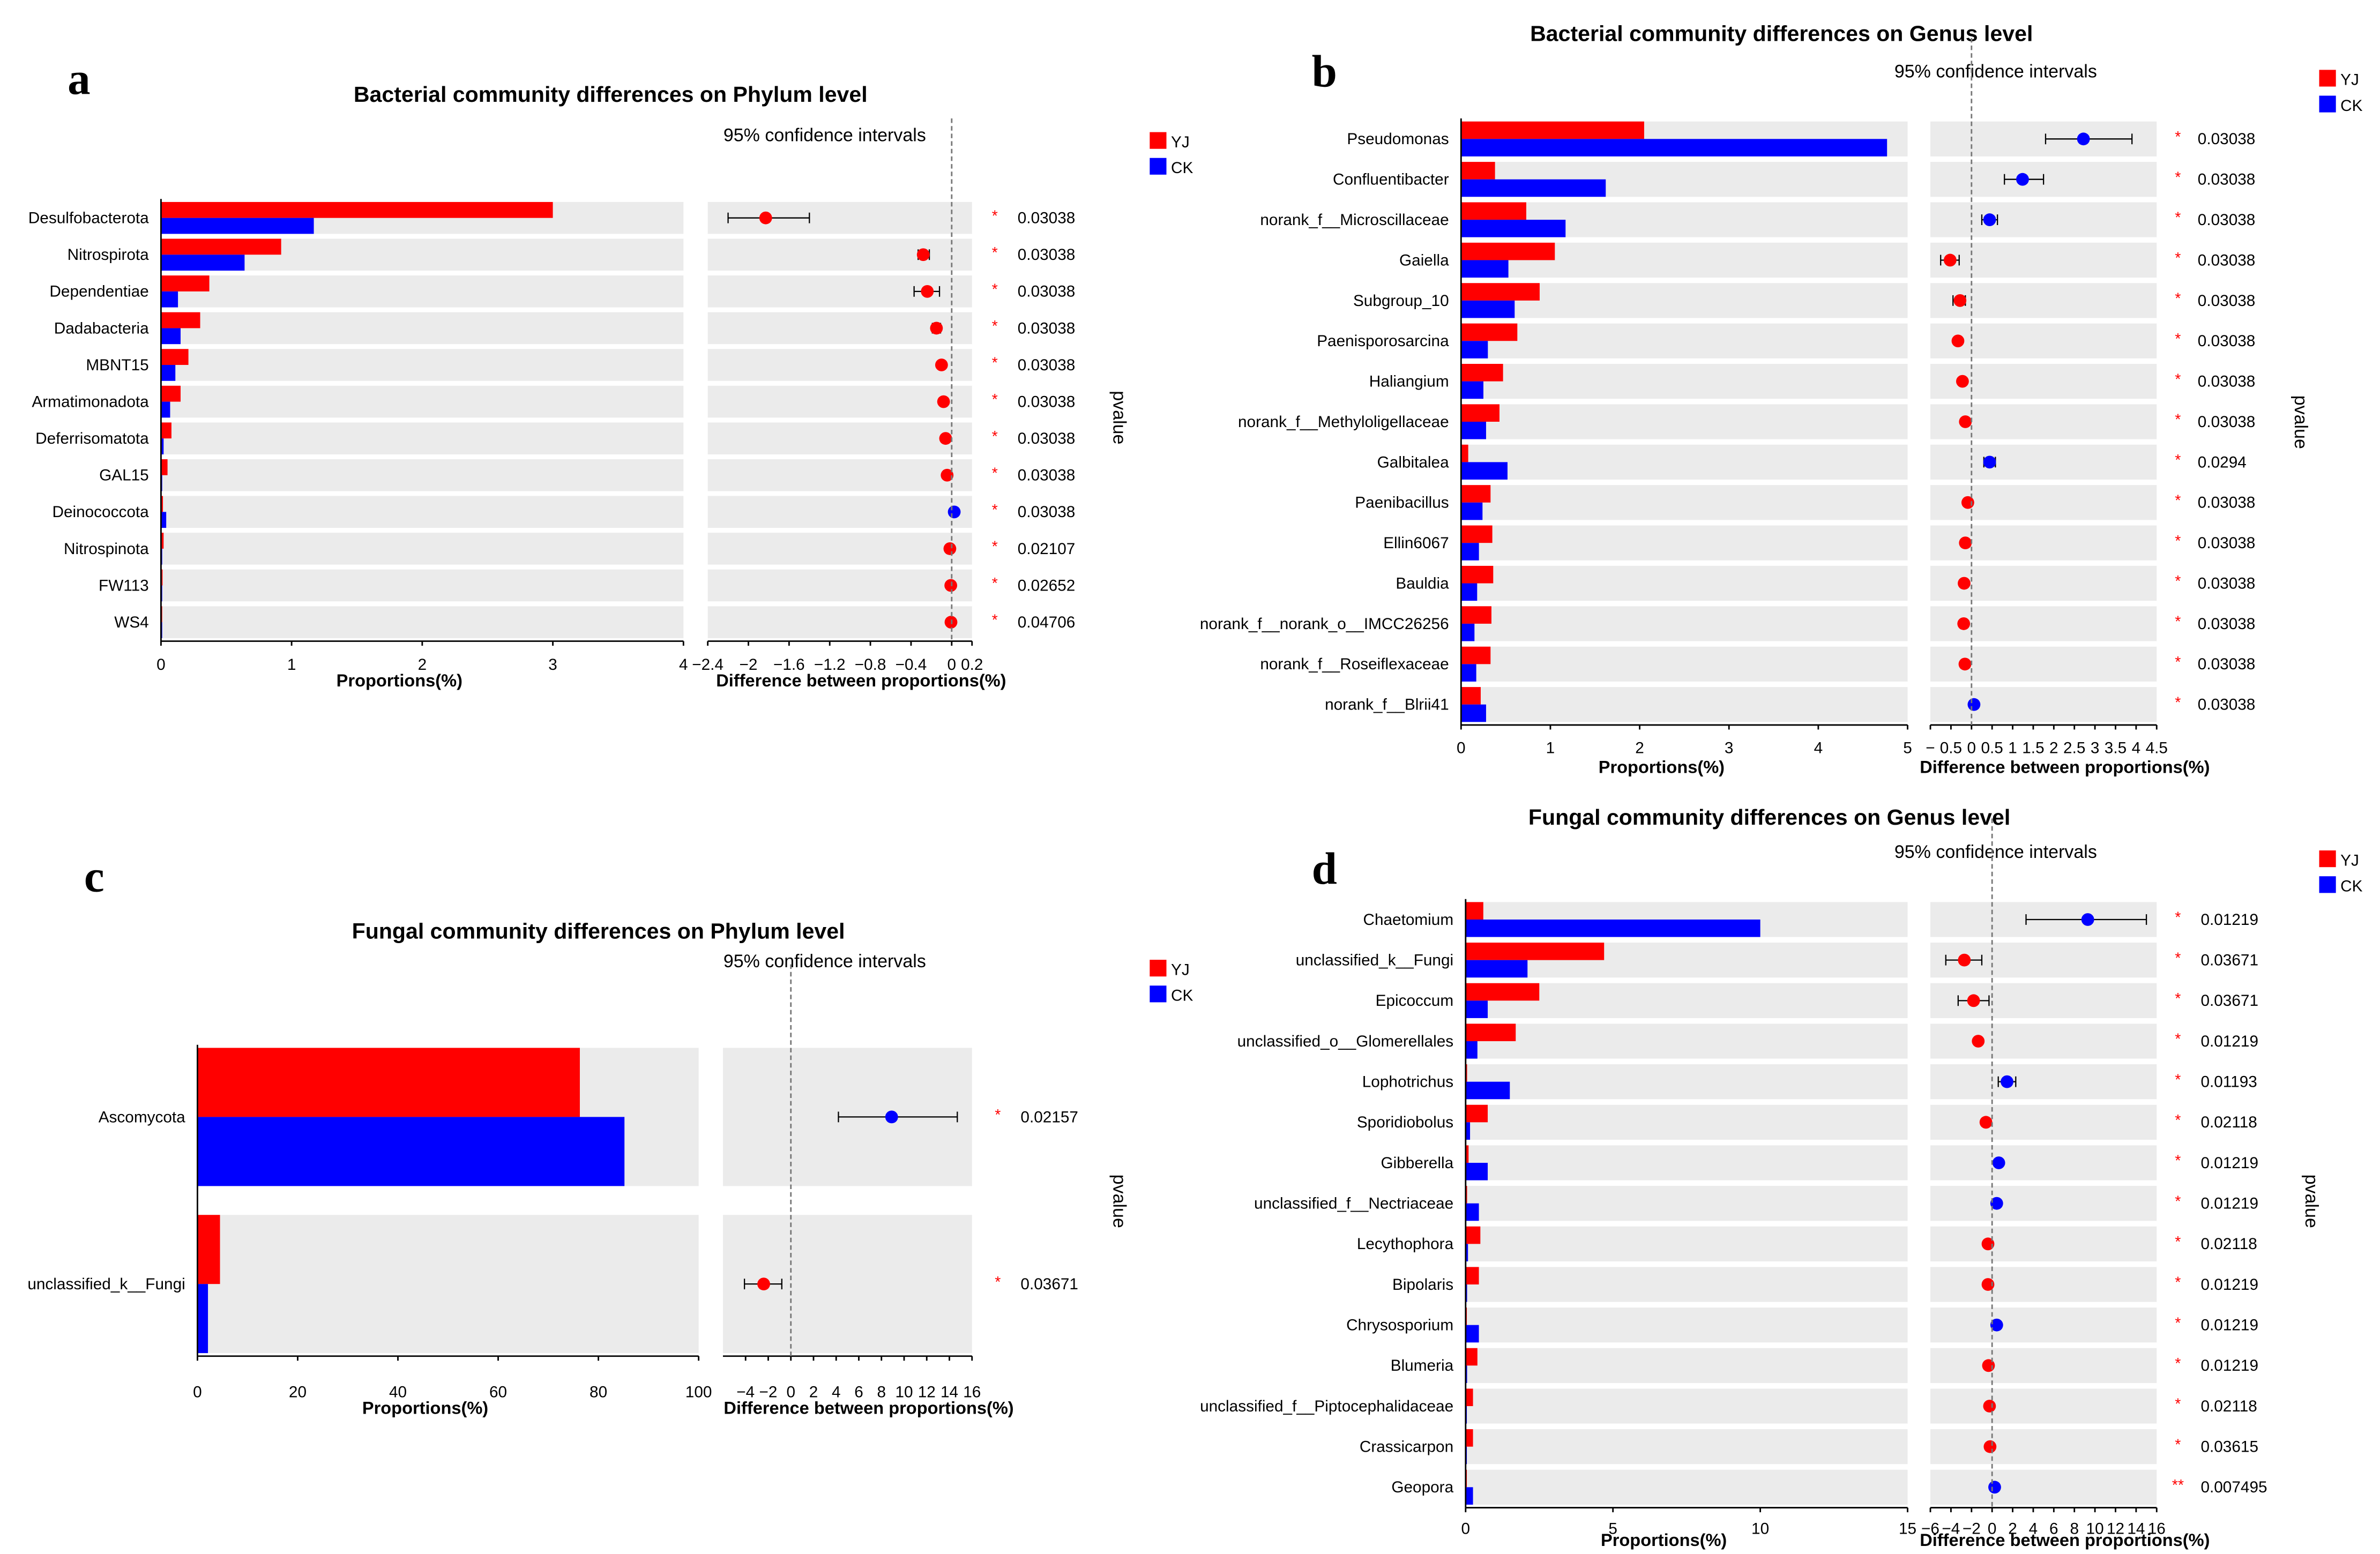  What do you see at coordinates (1466, 1528) in the screenshot?
I see `panel-d-x-tick-label: 0` at bounding box center [1466, 1528].